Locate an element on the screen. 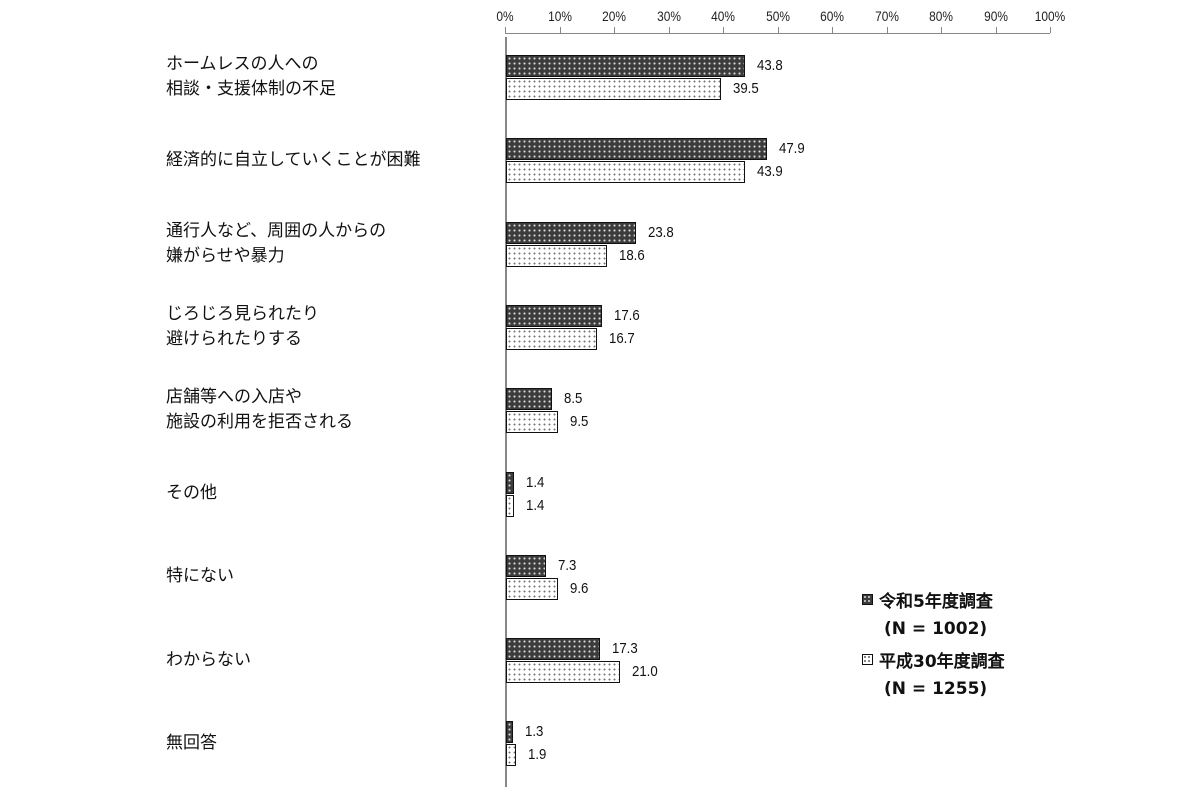  category-label-line: 通行人など、周囲の人からの is located at coordinates (276, 230).